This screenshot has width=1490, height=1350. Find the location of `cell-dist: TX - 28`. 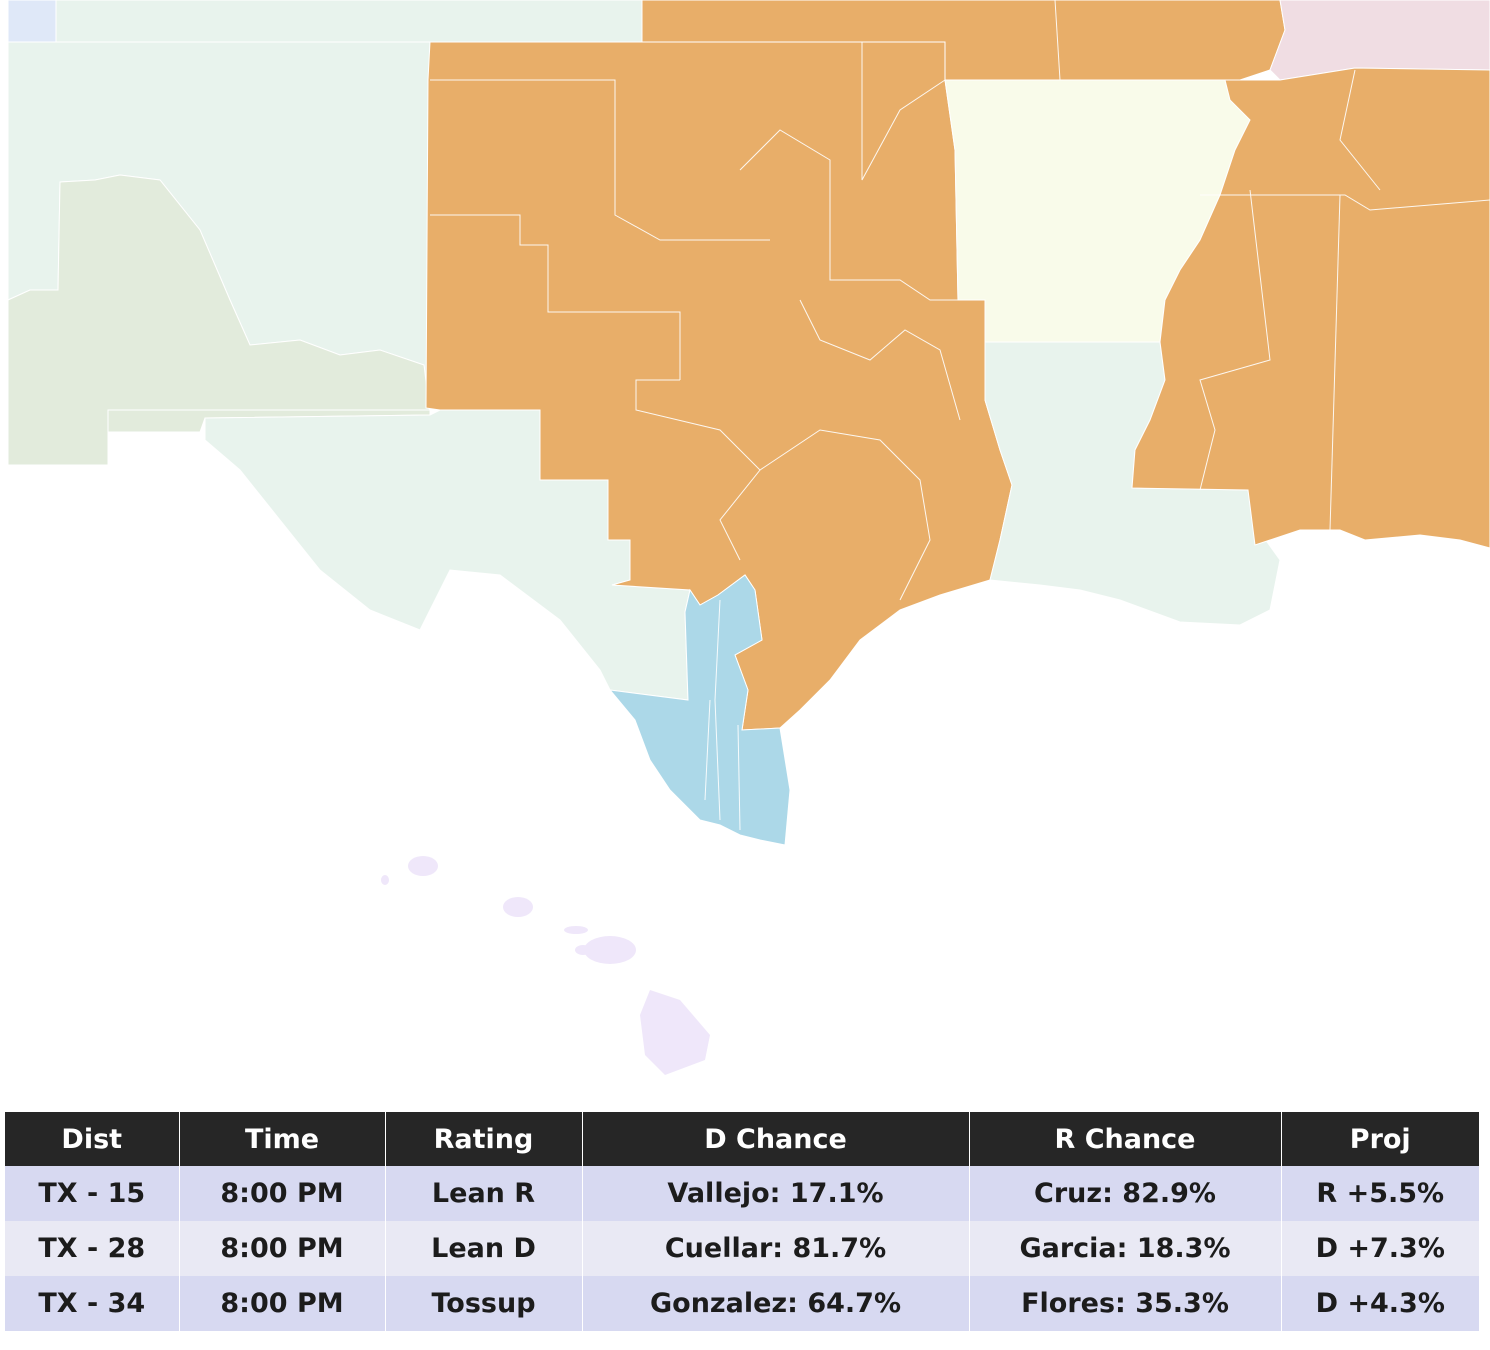

cell-dist: TX - 28 is located at coordinates (92, 1248).